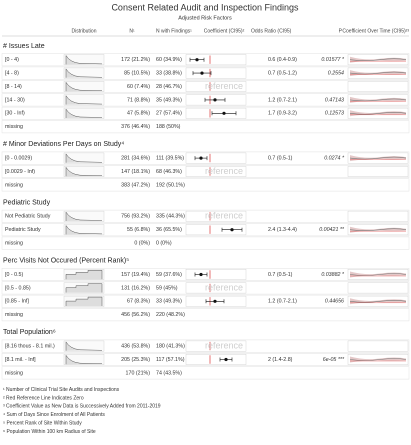 Image resolution: width=411 pixels, height=445 pixels. What do you see at coordinates (43, 398) in the screenshot?
I see `footnote: ² Red Reference Line Indicates Zero` at bounding box center [43, 398].